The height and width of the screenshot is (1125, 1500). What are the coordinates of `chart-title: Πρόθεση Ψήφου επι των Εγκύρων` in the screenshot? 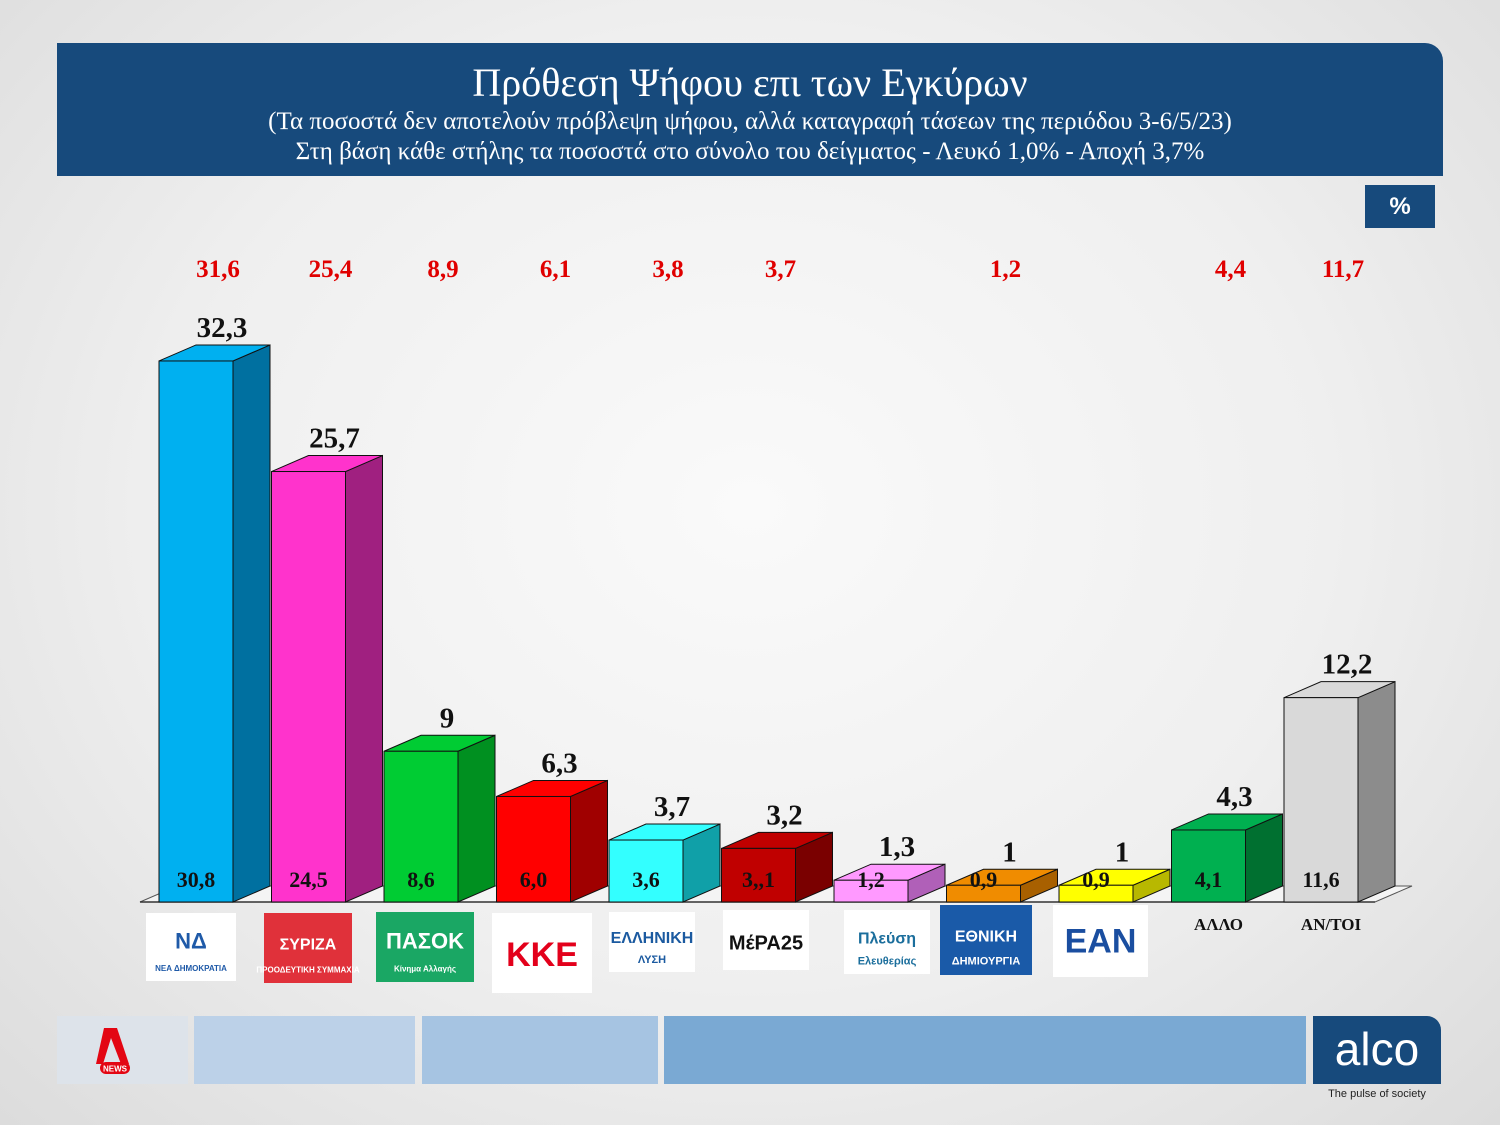 It's located at (750, 82).